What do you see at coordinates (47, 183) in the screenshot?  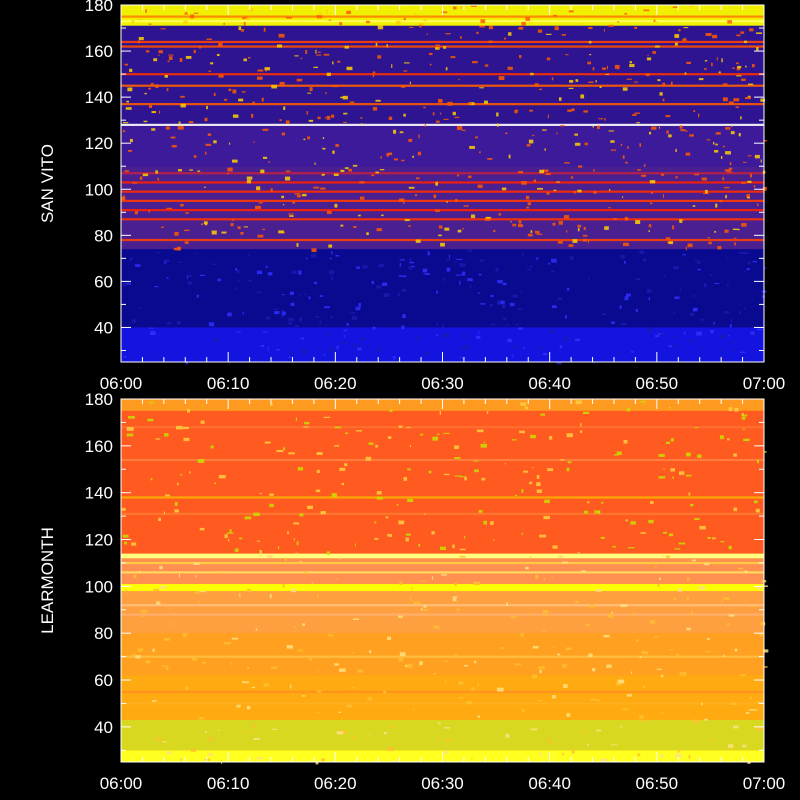 I see `san-vito-ylabel: SAN VITO` at bounding box center [47, 183].